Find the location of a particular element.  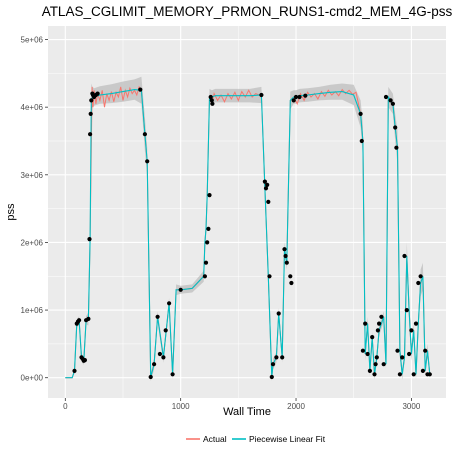

x-axis-label: Wall Time is located at coordinates (247, 412).